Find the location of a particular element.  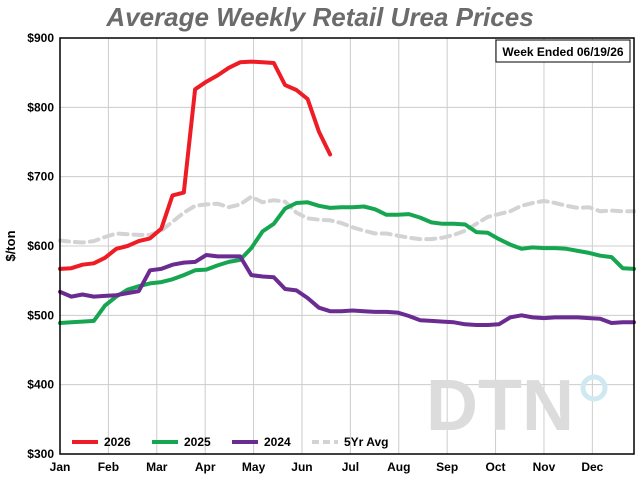

y-tick-label: $300 is located at coordinates (40, 454).